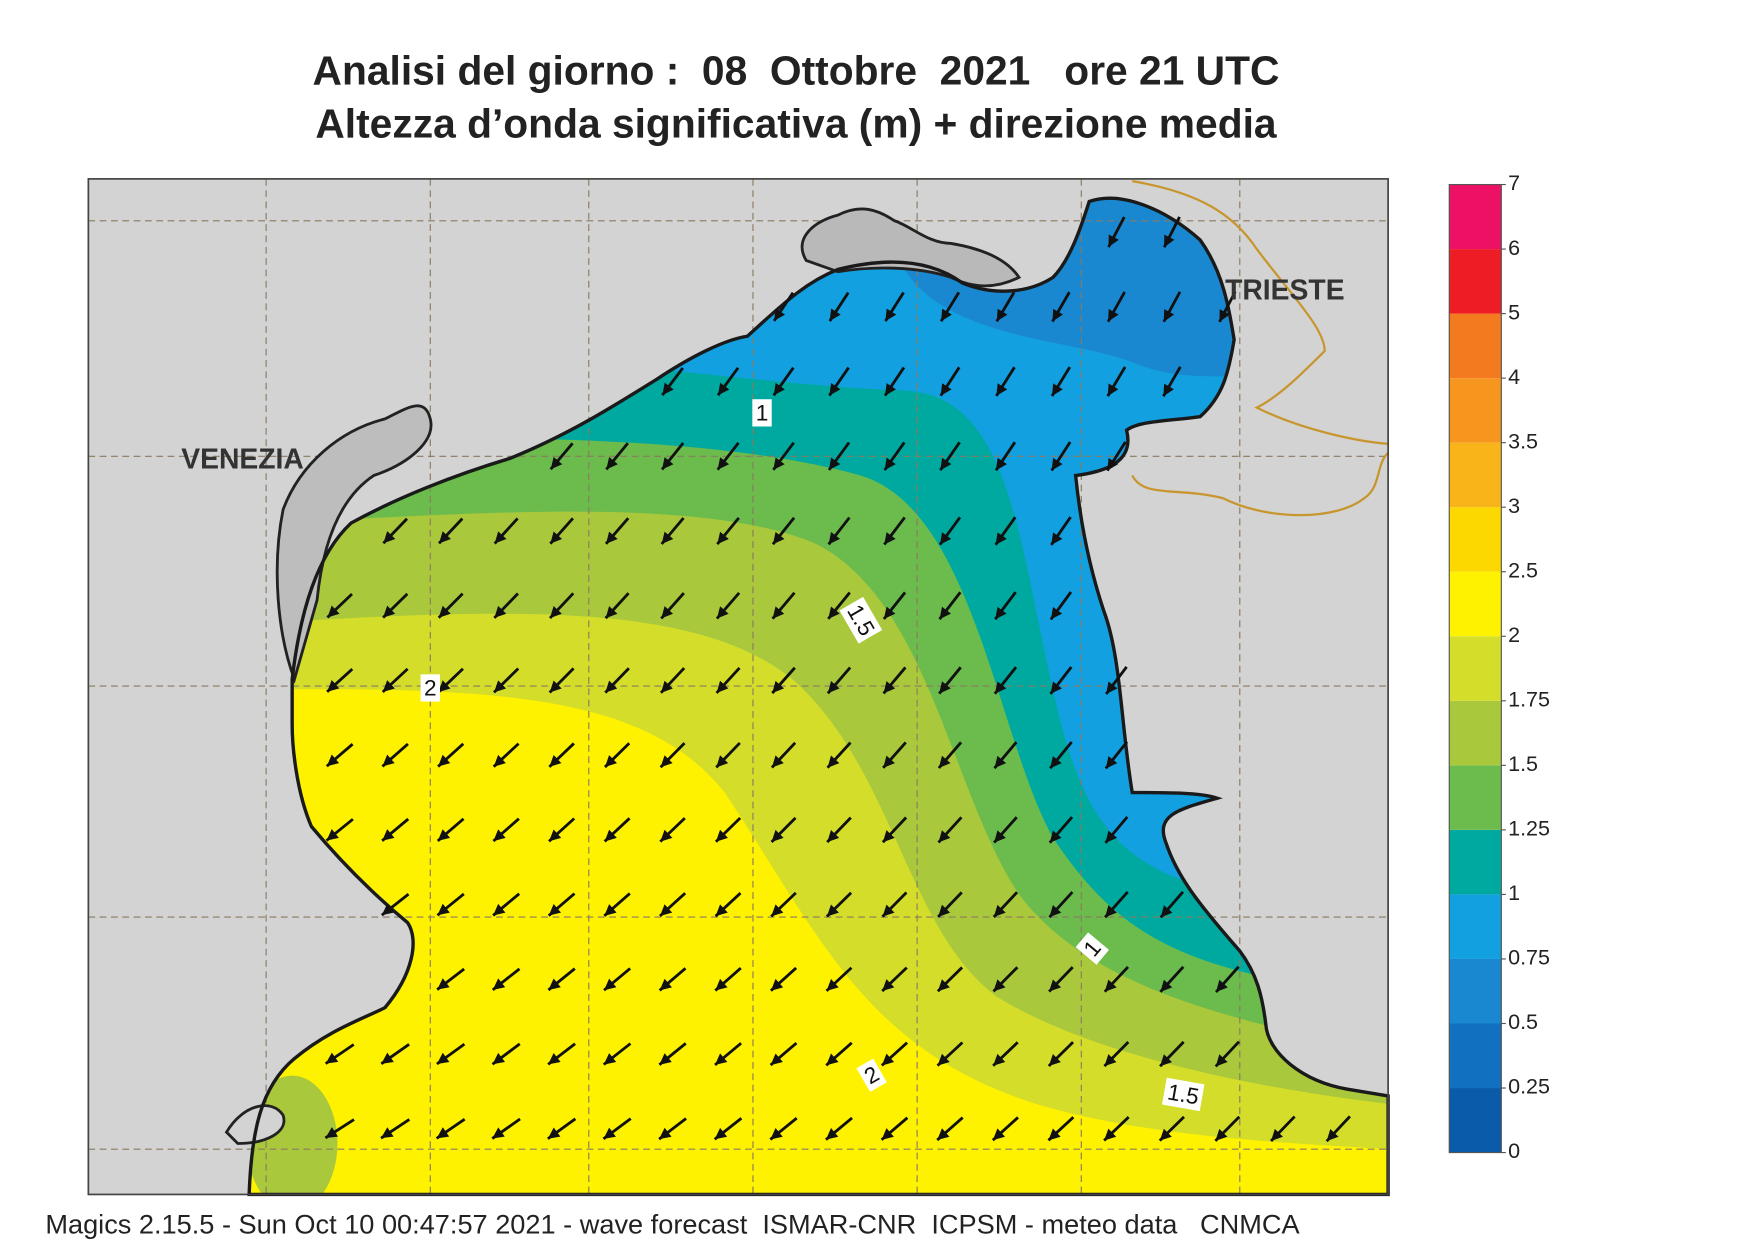 This screenshot has width=1755, height=1242. Describe the element at coordinates (242, 458) in the screenshot. I see `place-label: VENEZIA` at that location.